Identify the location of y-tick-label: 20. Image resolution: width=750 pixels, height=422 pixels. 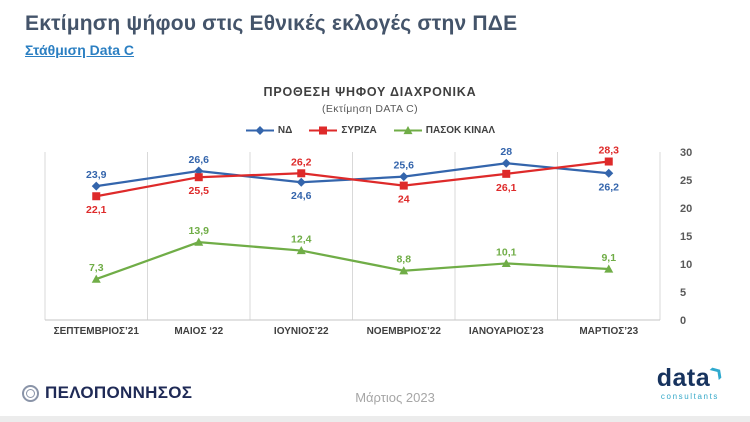
(686, 209).